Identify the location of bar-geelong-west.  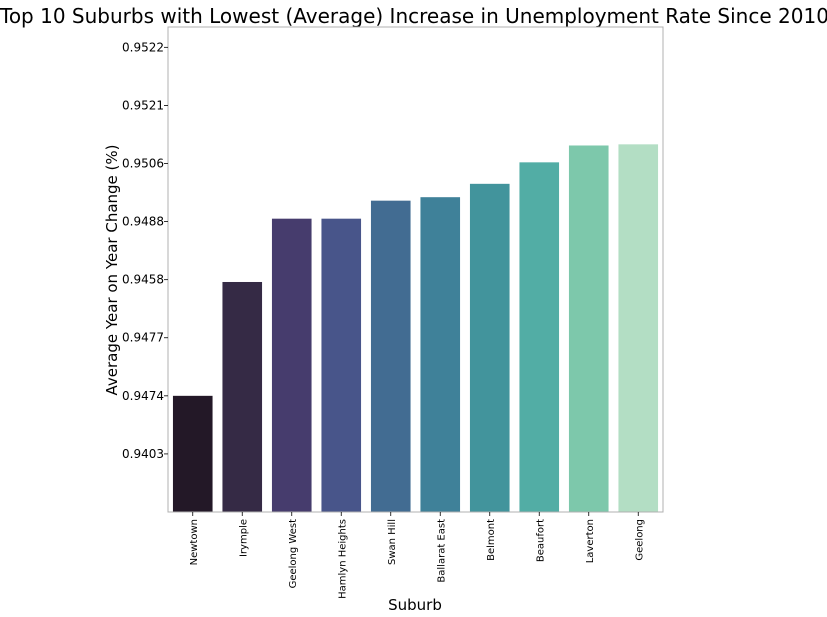
(291, 365).